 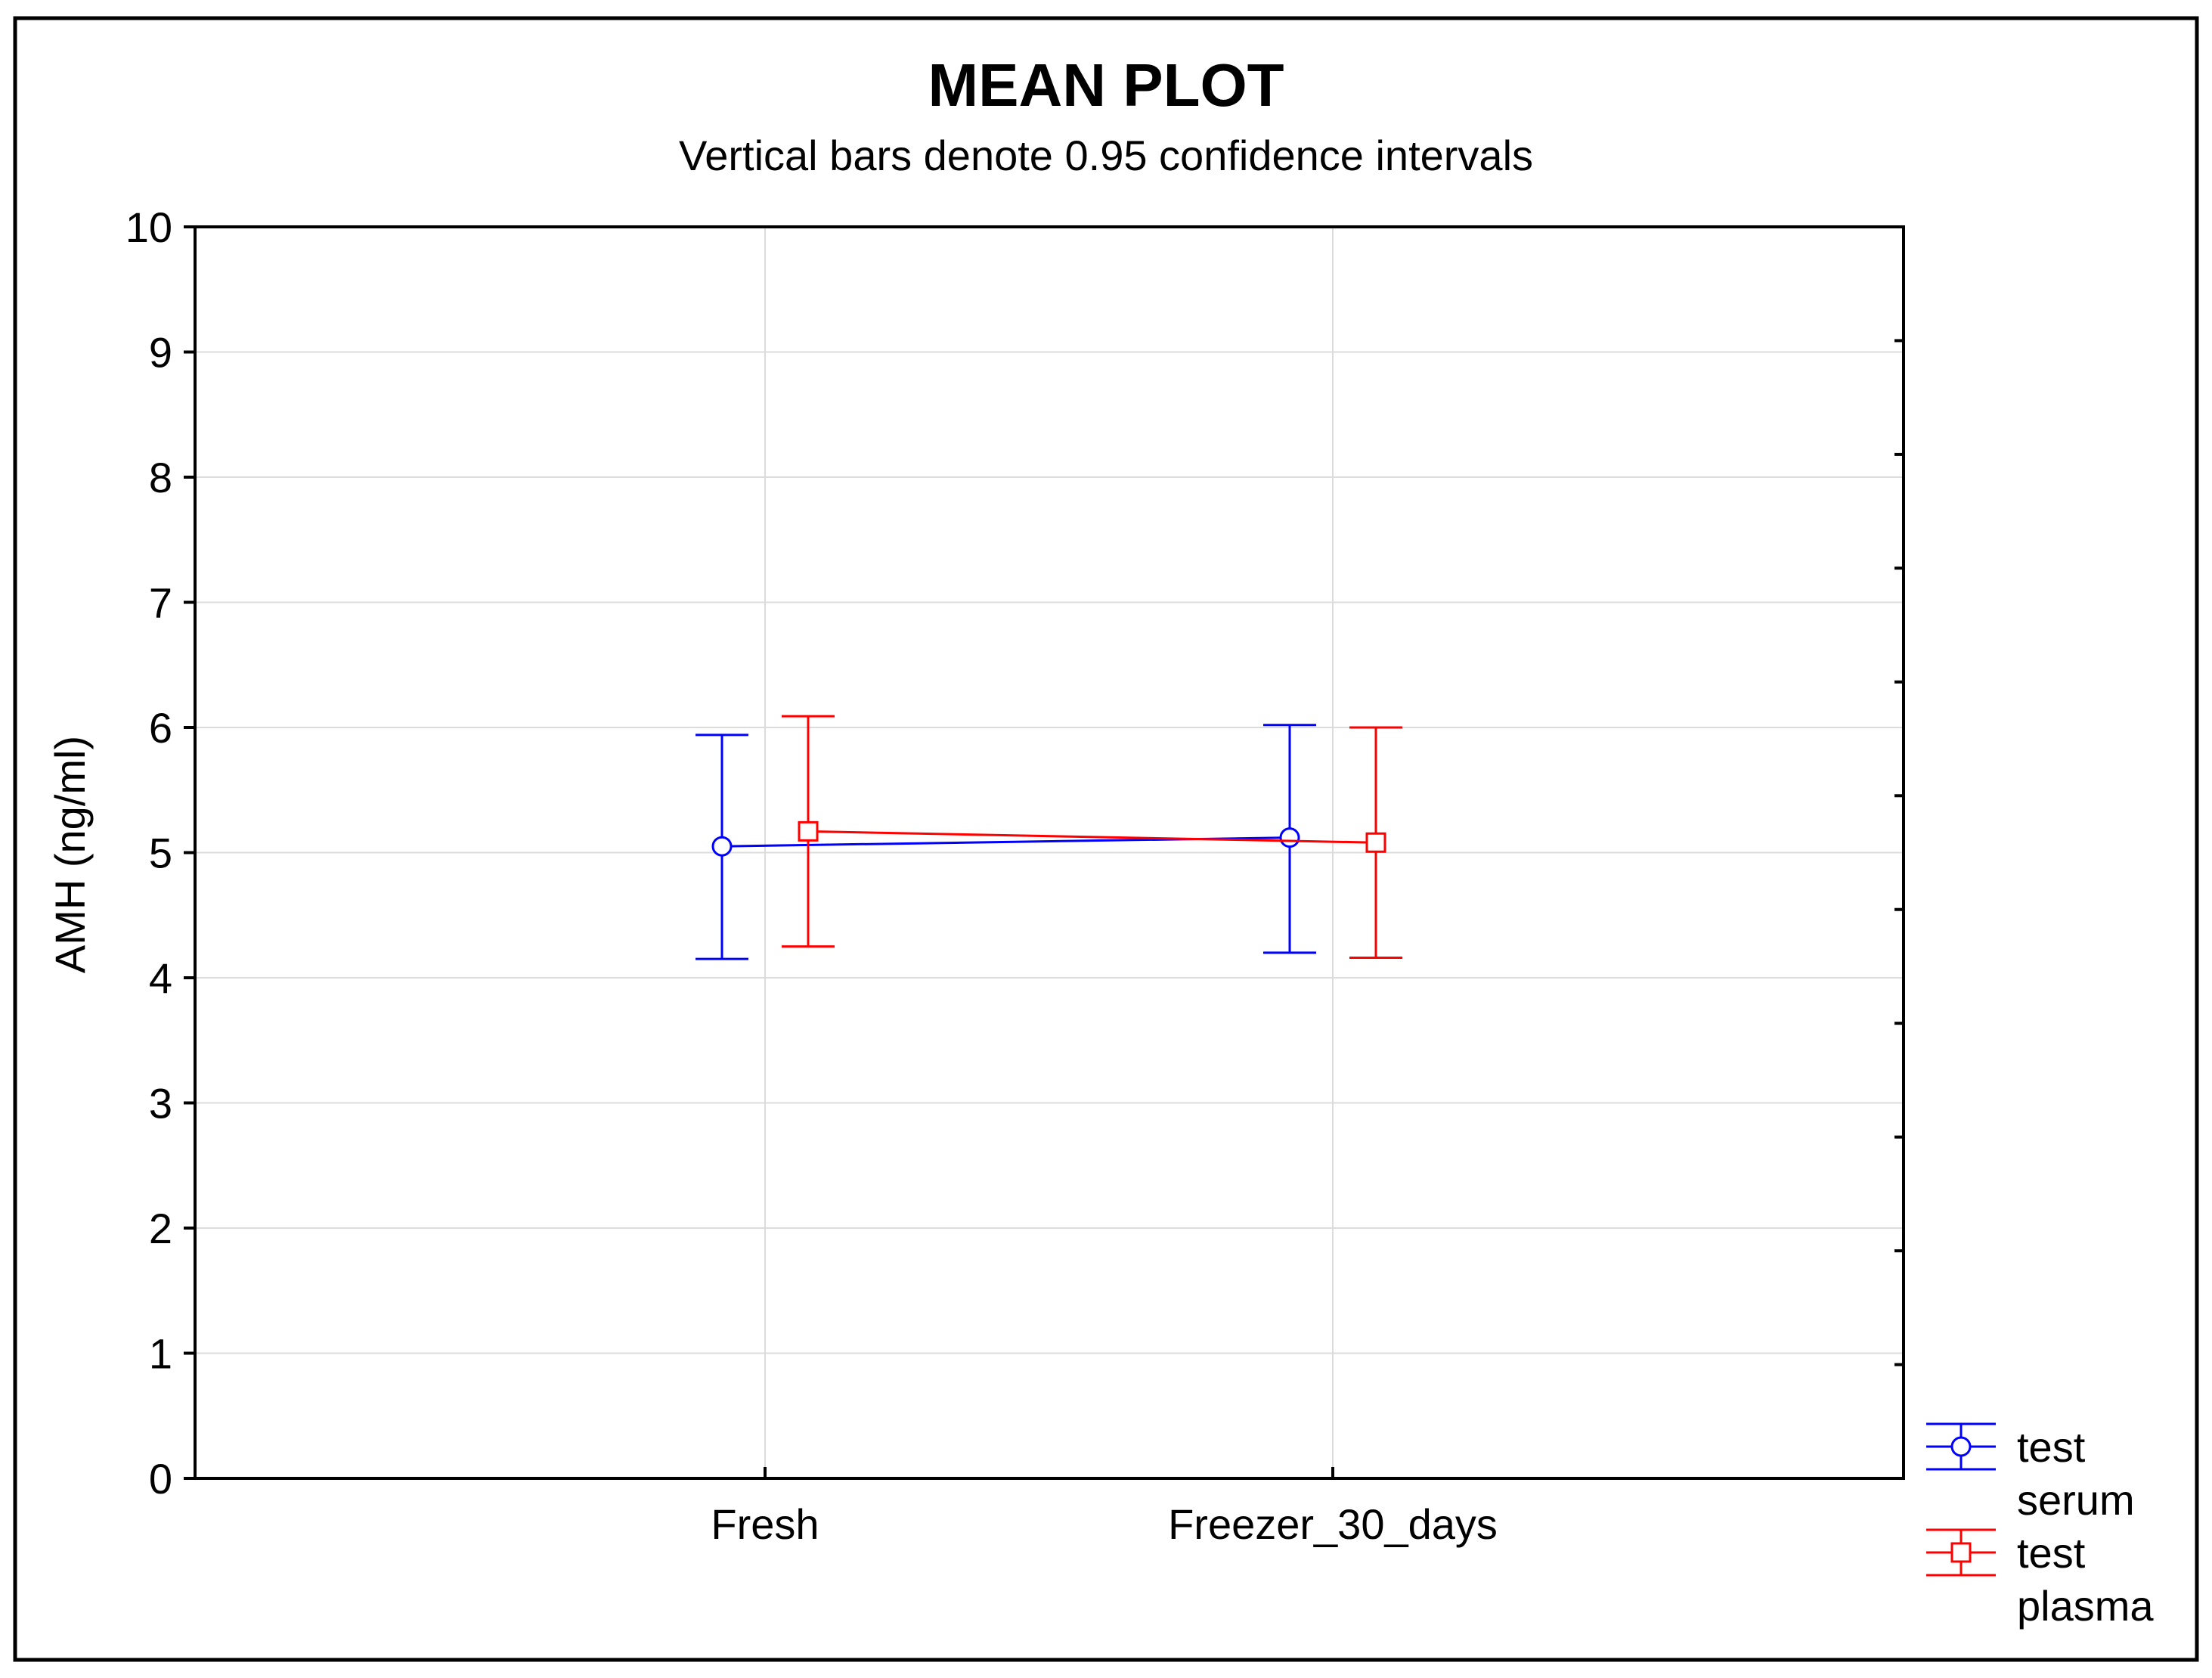 I want to click on y-tick-label: 5, so click(x=160, y=853).